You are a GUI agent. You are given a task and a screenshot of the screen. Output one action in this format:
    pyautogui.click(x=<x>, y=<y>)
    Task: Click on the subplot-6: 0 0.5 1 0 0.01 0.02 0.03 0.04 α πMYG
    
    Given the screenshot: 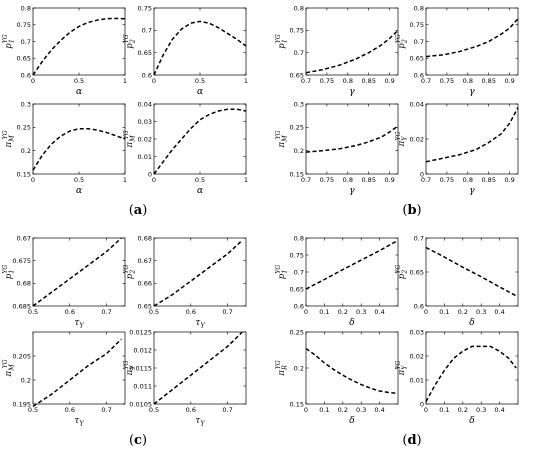 What is the action you would take?
    pyautogui.click(x=185, y=148)
    